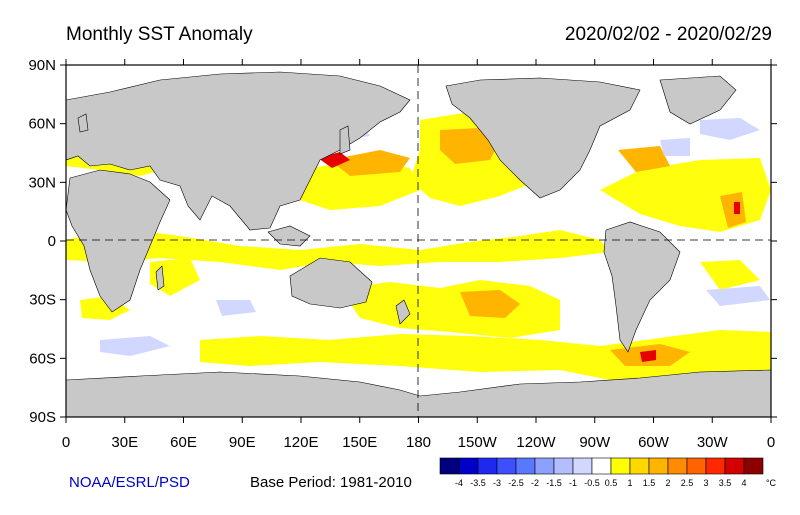  I want to click on australia, so click(331, 283).